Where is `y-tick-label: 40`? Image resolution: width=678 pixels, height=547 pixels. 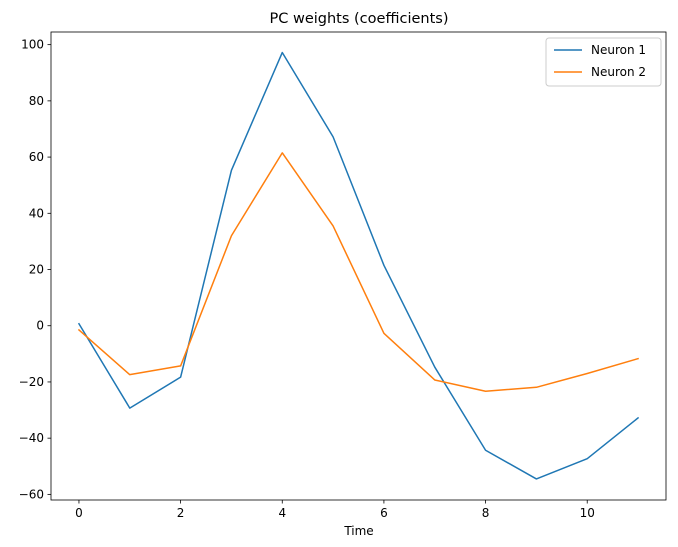
y-tick-label: 40 is located at coordinates (36, 213).